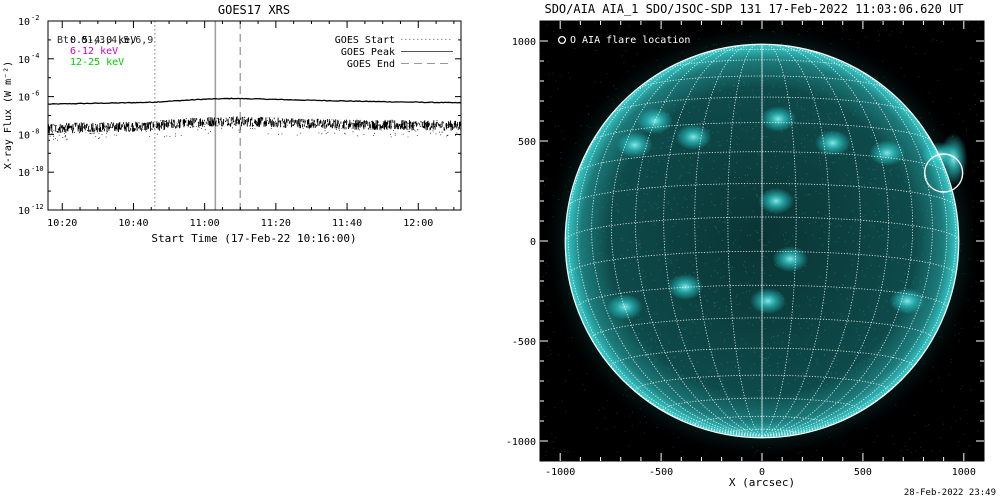  I want to click on goes-long-channel-line, so click(254, 101).